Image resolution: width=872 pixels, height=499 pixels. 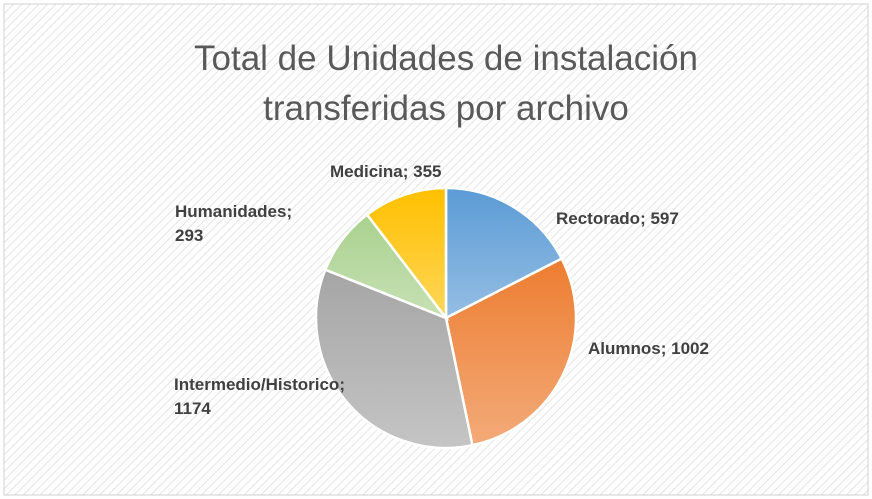 I want to click on data-label: Medicina; 355, so click(x=386, y=172).